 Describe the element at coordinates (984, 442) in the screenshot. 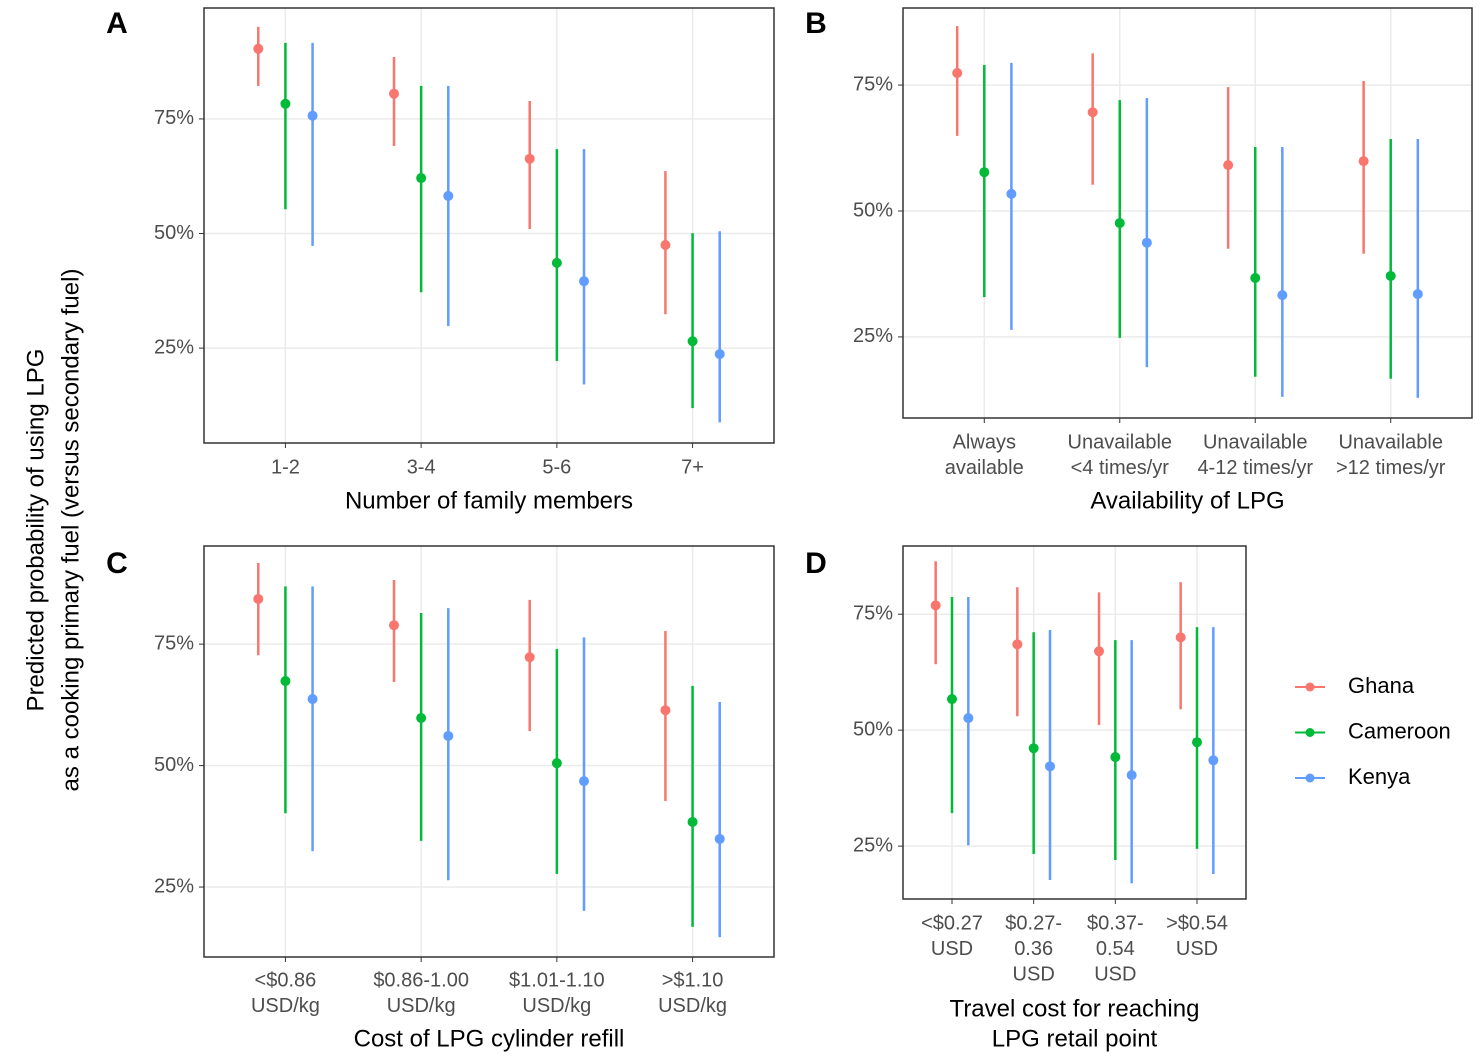

I see `x-tick-label: Always` at that location.